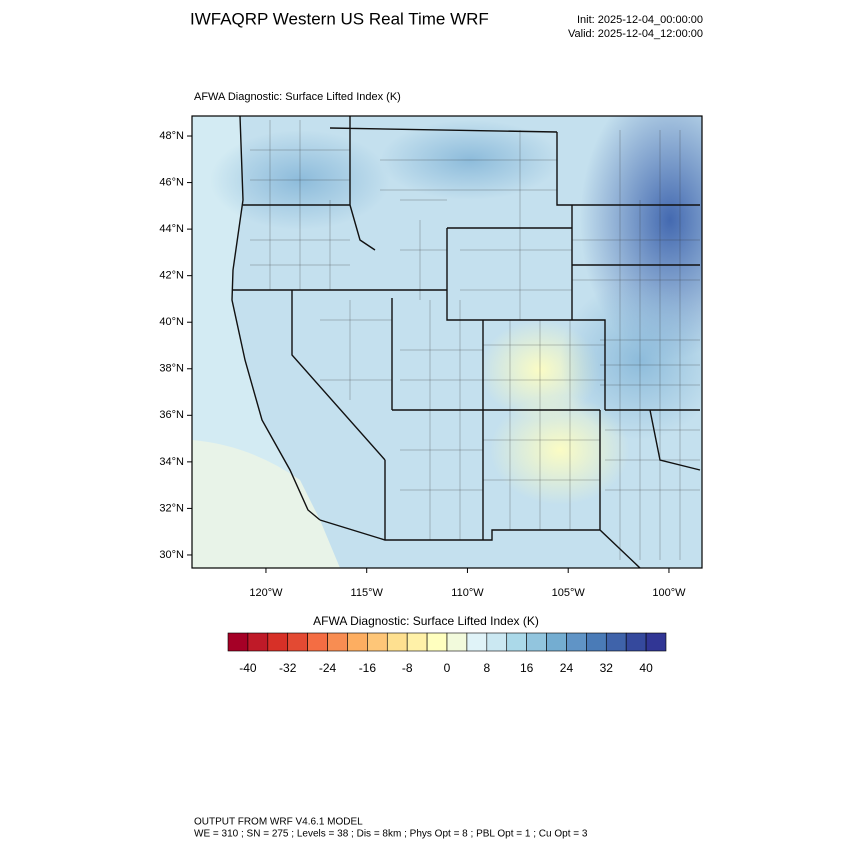 This screenshot has height=850, width=850. Describe the element at coordinates (171, 508) in the screenshot. I see `y-tick-label: 32°N` at that location.